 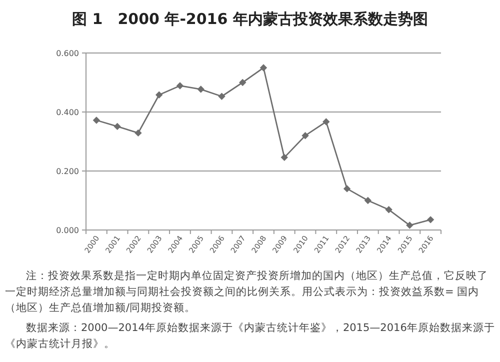 What do you see at coordinates (250, 336) in the screenshot?
I see `source-note: 数据来源：2000—2014年原始数据来源于《内蒙古统计年鉴》，2015—2016年原始数据来源于《内蒙古统计月报》。` at bounding box center [250, 336].